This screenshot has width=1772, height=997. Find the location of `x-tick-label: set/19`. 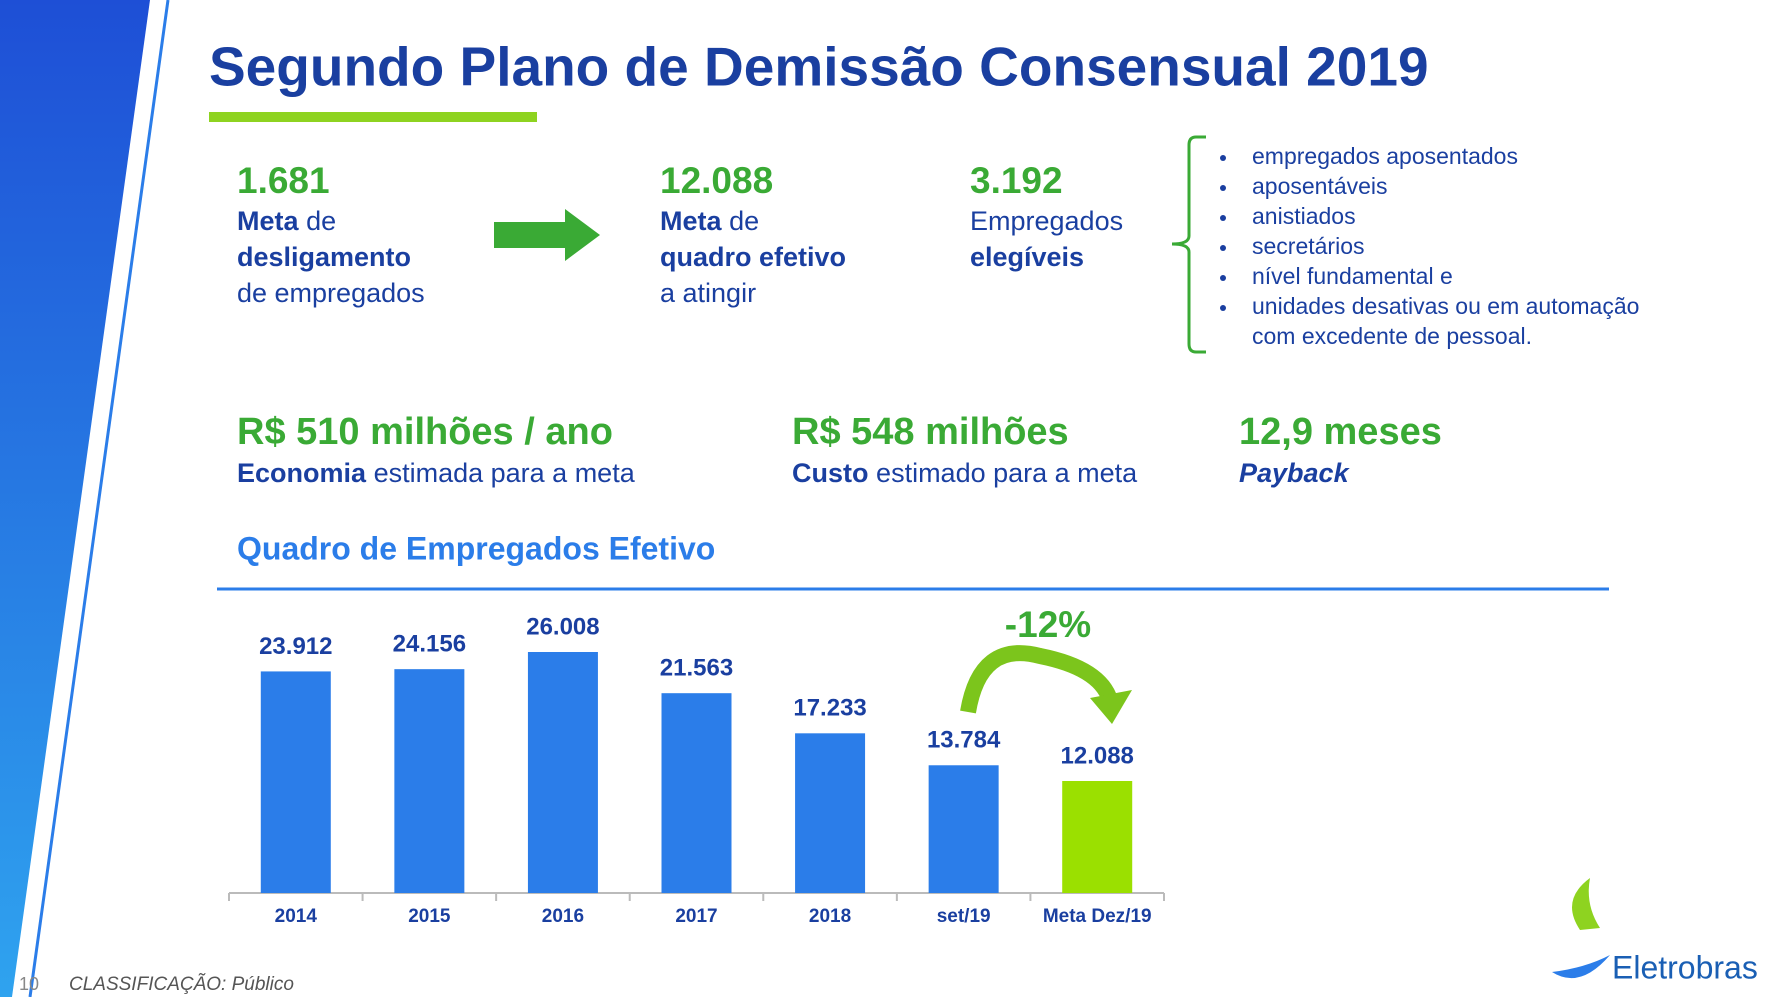

x-tick-label: set/19 is located at coordinates (964, 916).